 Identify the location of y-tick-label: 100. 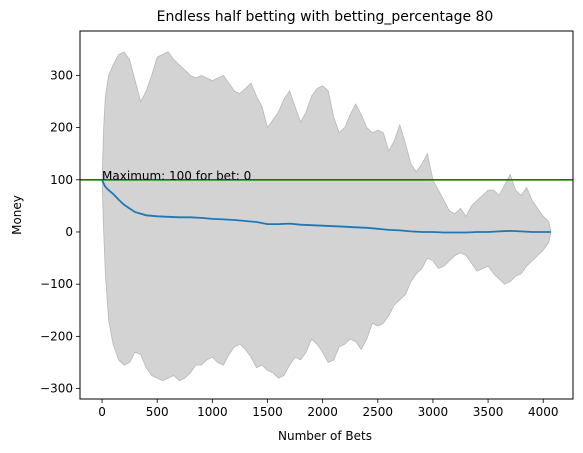
(61, 180).